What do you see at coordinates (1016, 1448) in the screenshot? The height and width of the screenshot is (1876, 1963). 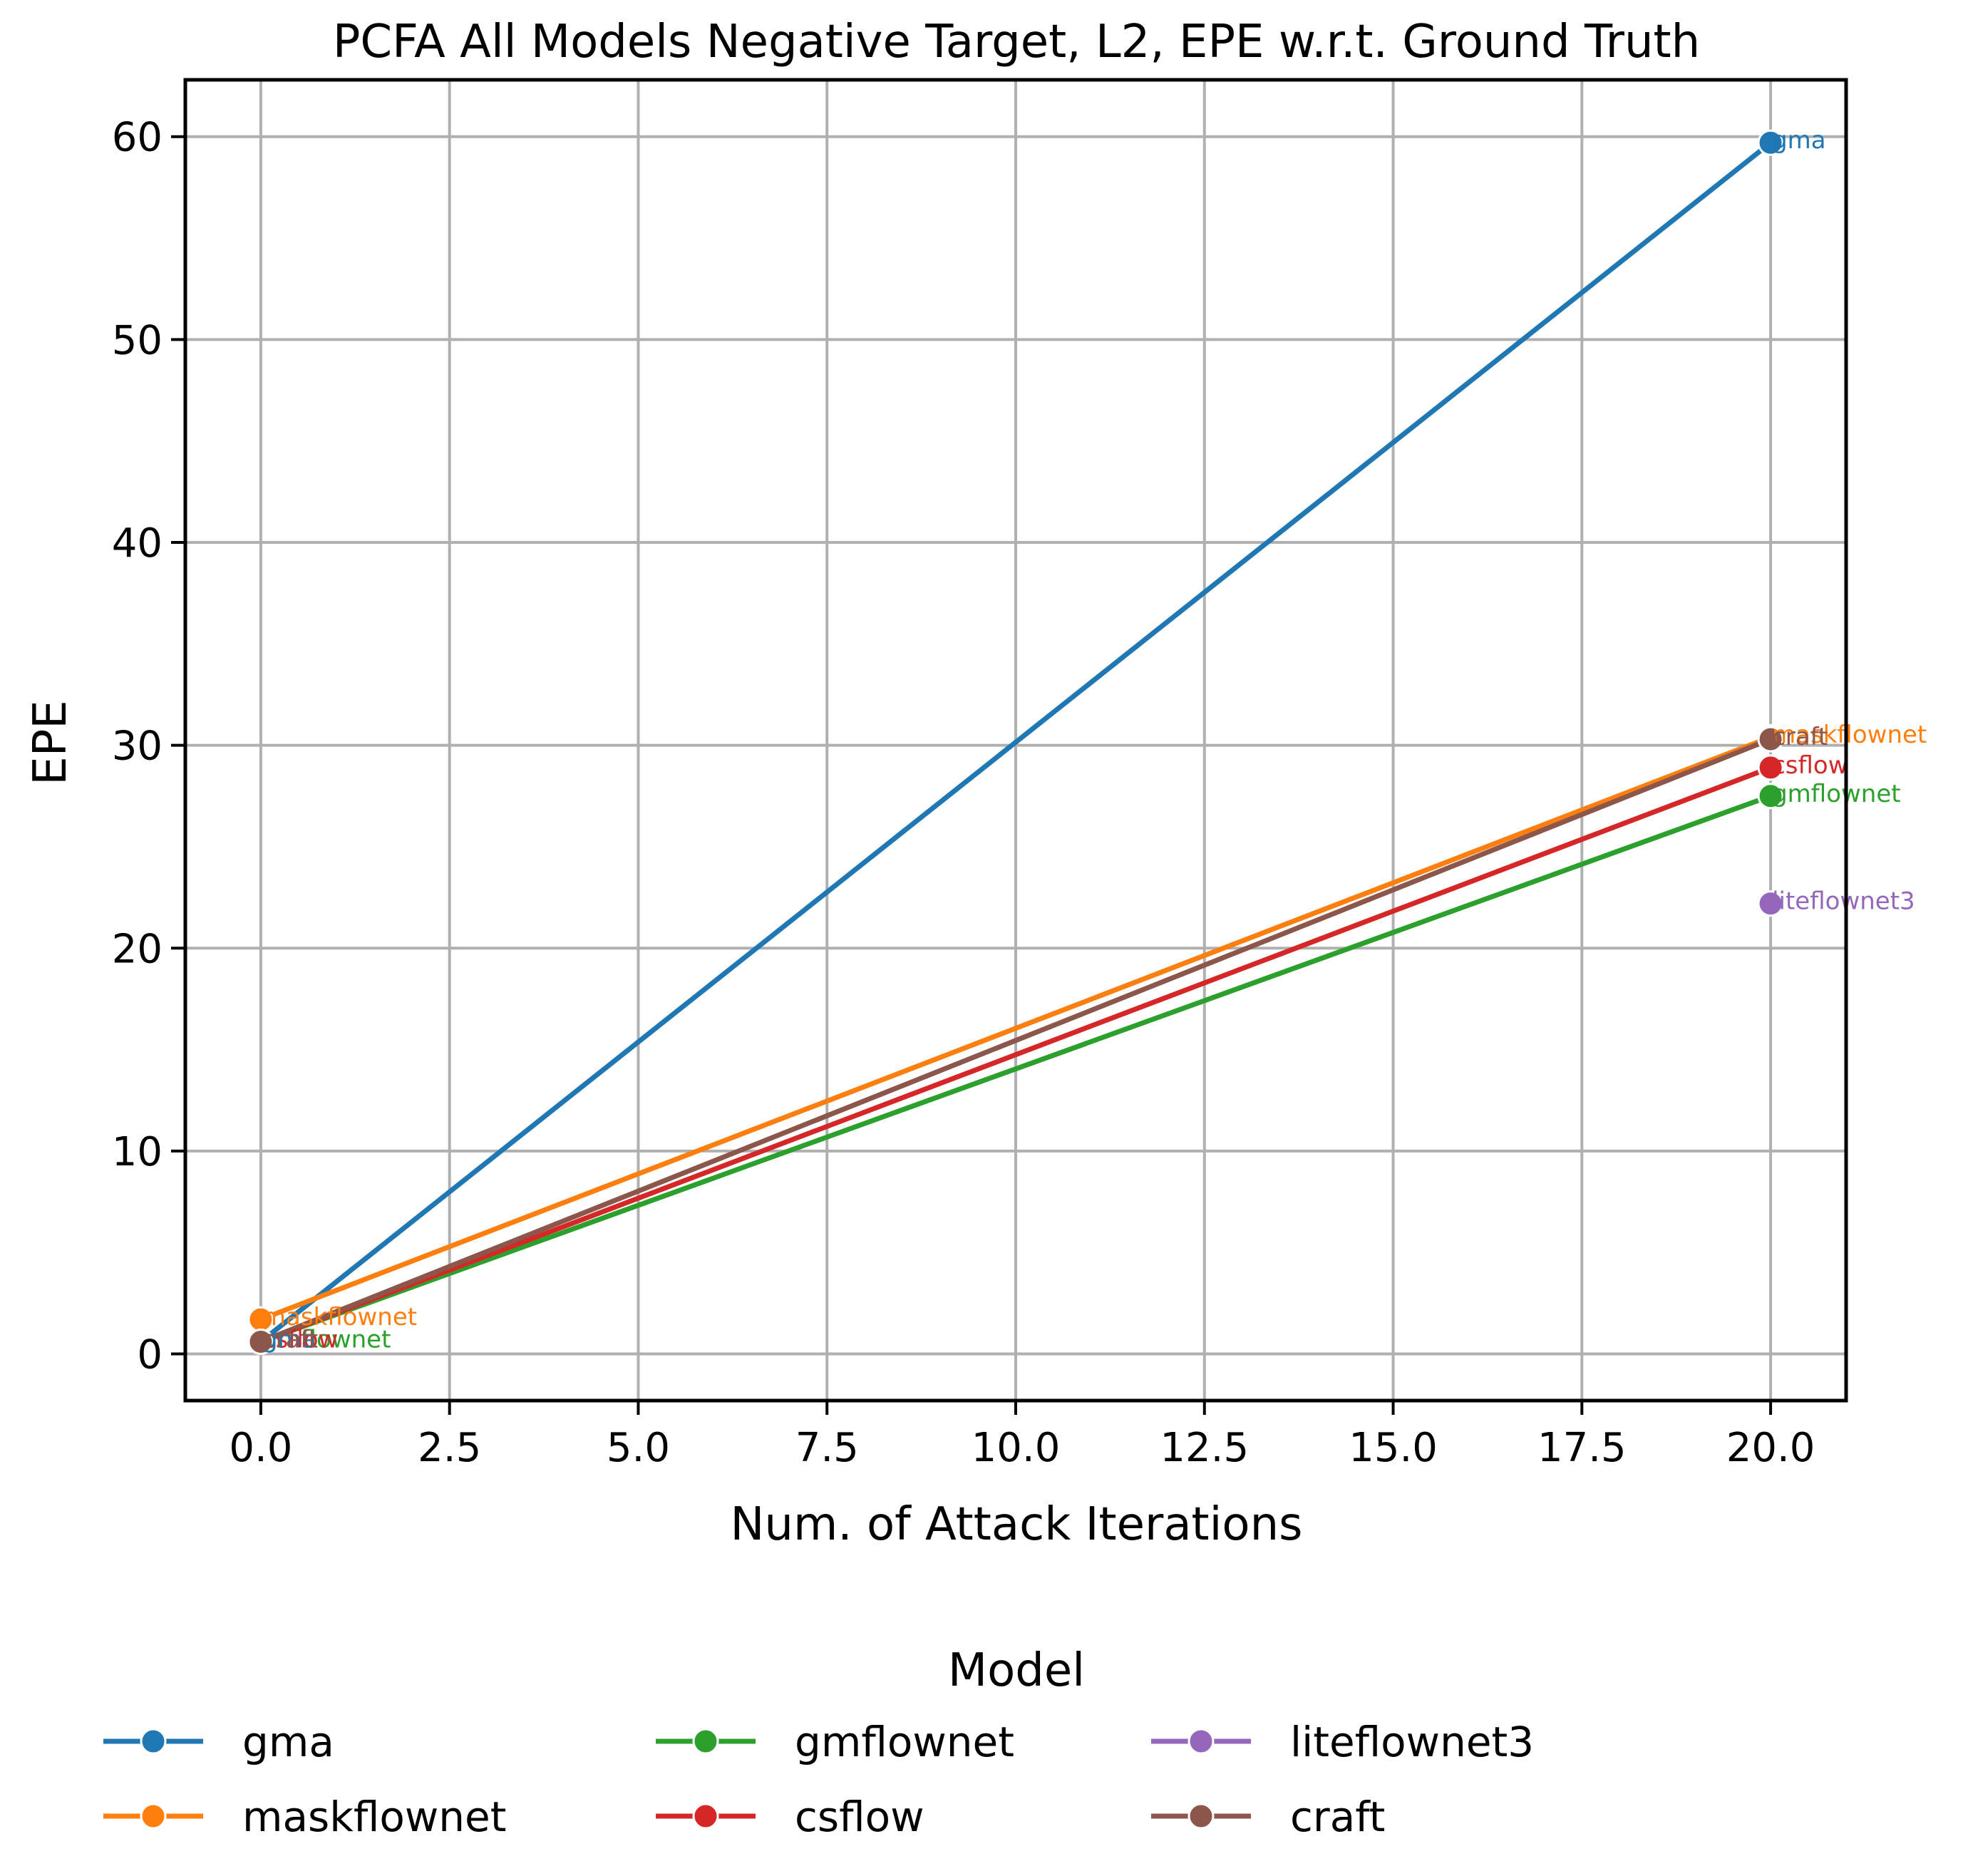 I see `x-tick-label: 10.0` at bounding box center [1016, 1448].